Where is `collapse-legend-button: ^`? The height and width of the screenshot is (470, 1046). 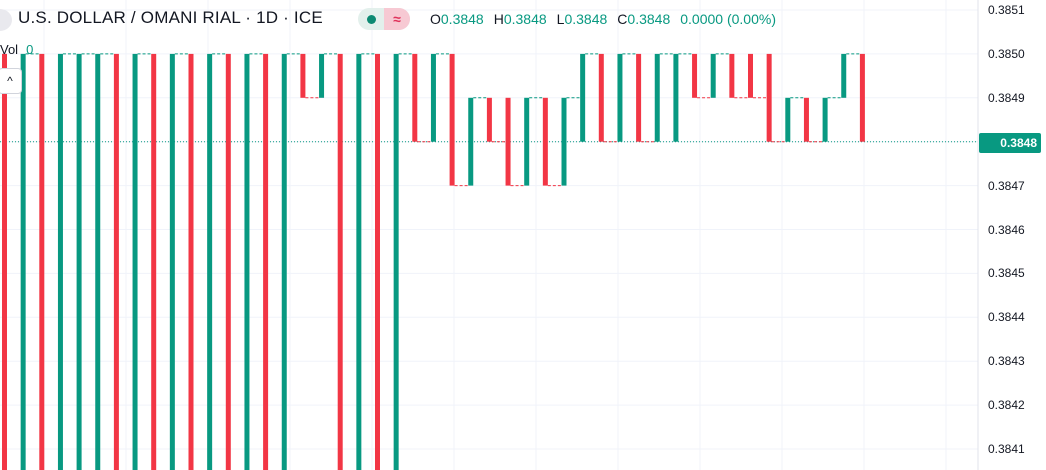 collapse-legend-button: ^ is located at coordinates (11, 81).